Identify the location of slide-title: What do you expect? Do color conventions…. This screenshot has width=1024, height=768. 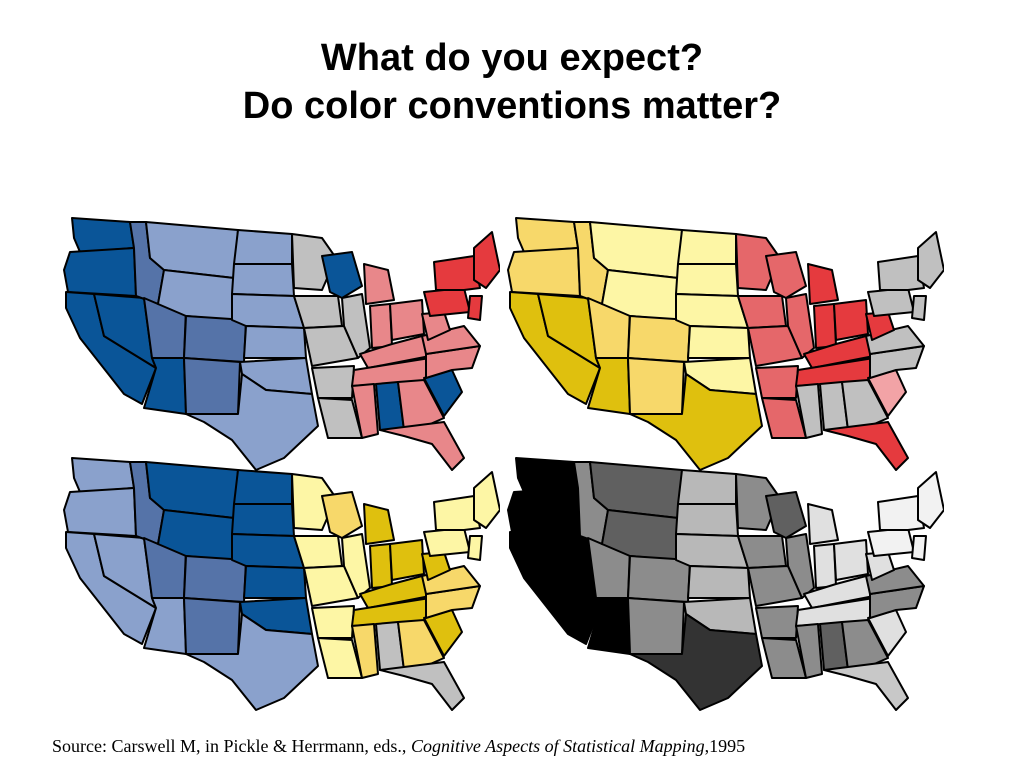
(512, 82).